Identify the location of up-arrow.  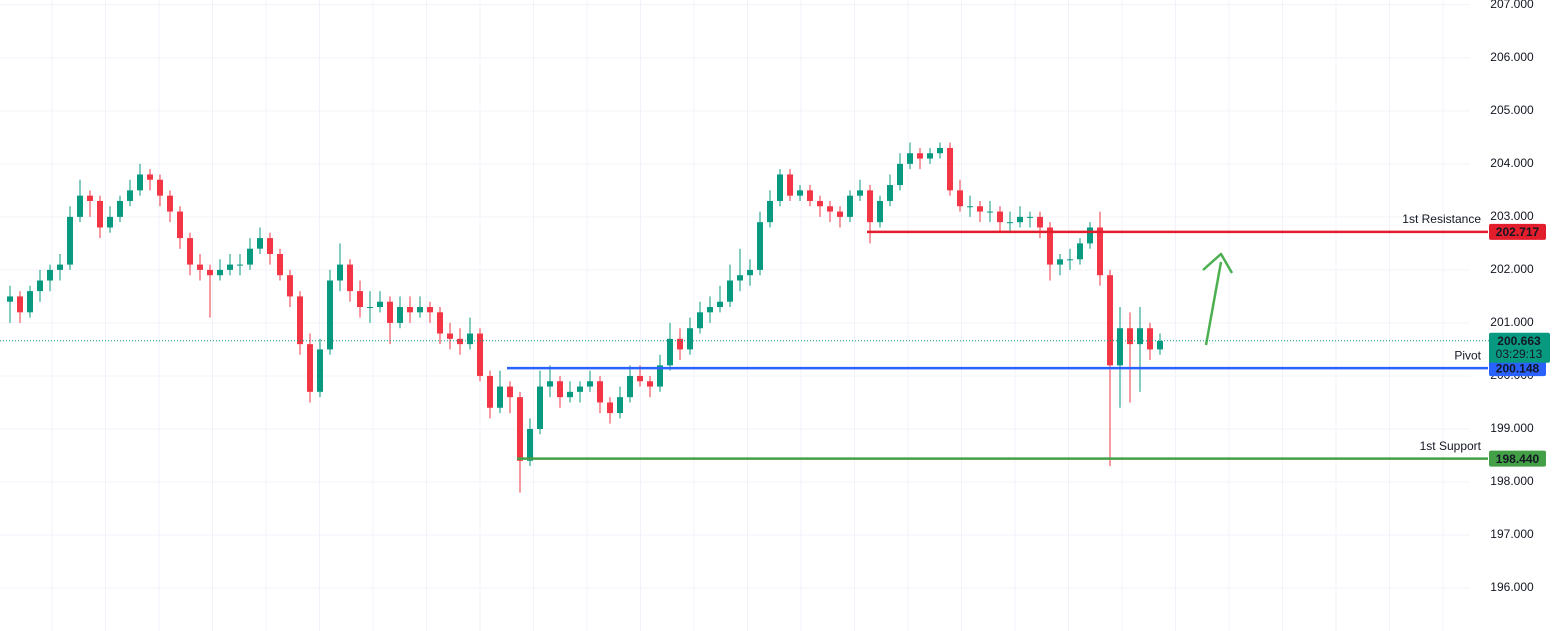
(1218, 299).